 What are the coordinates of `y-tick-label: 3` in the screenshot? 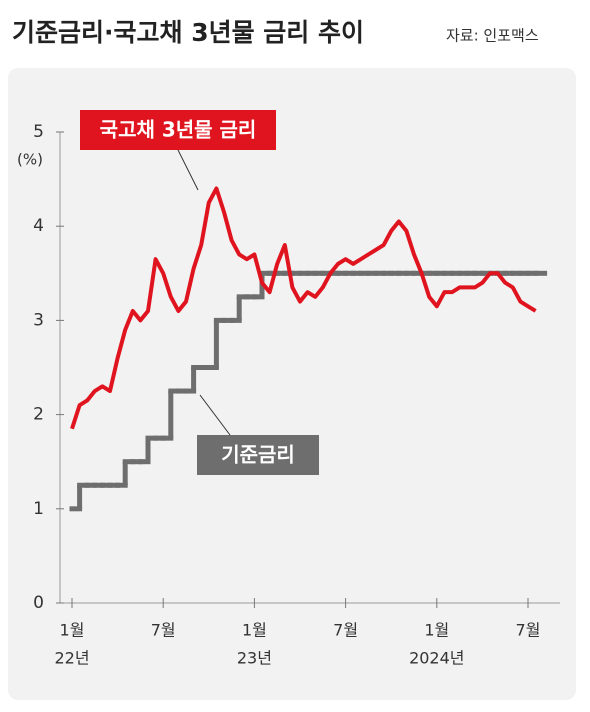 It's located at (38, 320).